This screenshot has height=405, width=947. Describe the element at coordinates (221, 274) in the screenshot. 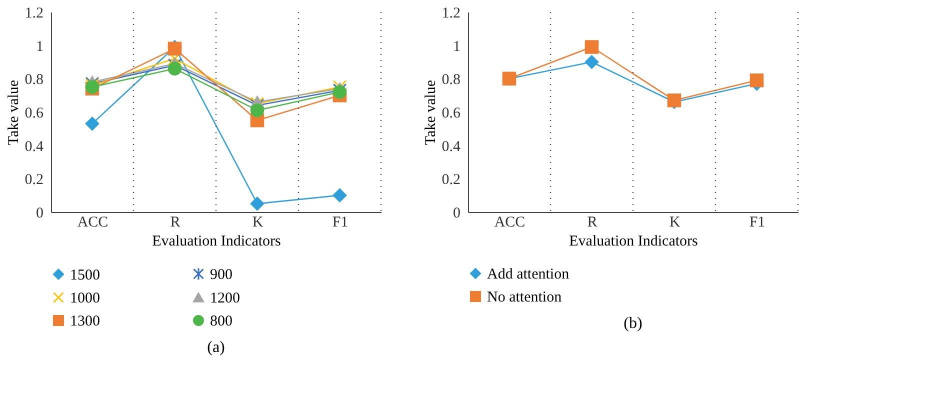

I see `legend-label: 900` at that location.